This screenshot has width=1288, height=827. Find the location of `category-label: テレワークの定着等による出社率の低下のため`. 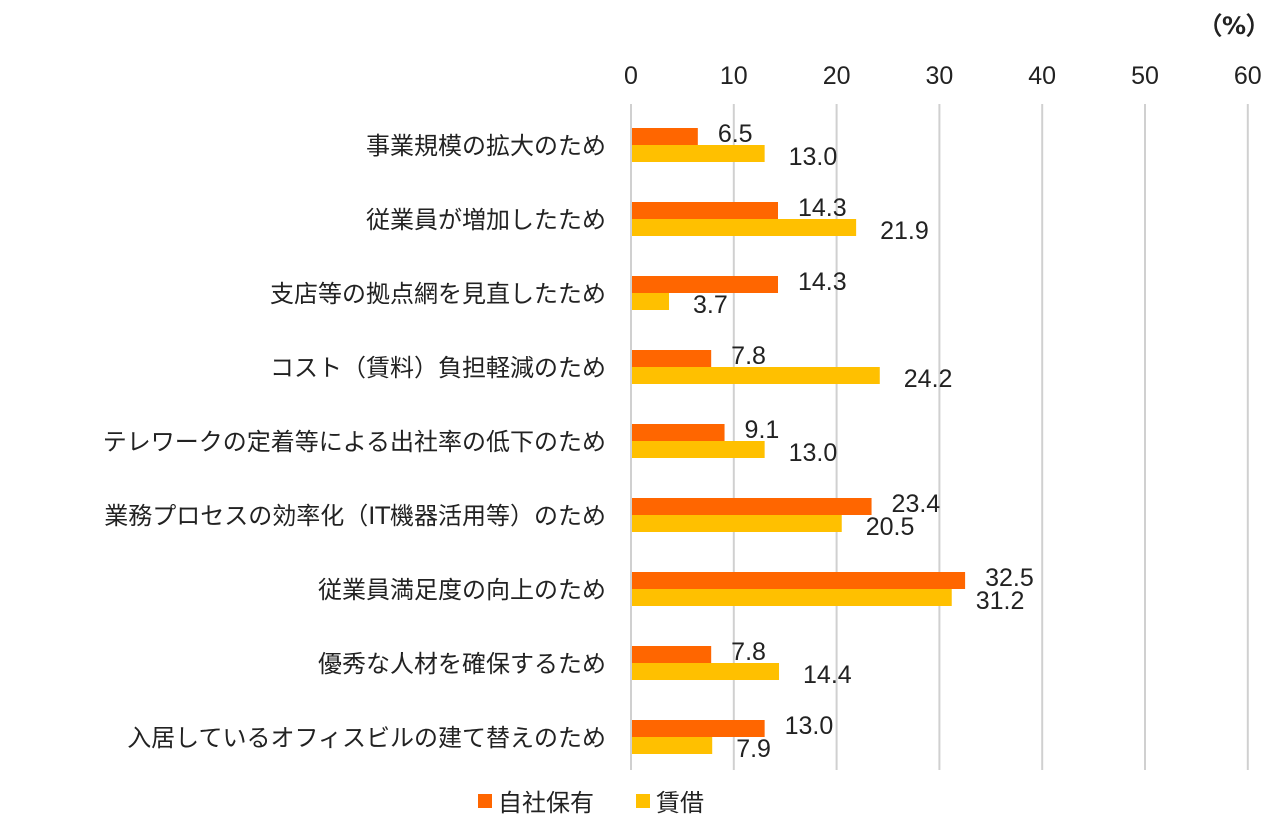

category-label: テレワークの定着等による出社率の低下のため is located at coordinates (354, 442).